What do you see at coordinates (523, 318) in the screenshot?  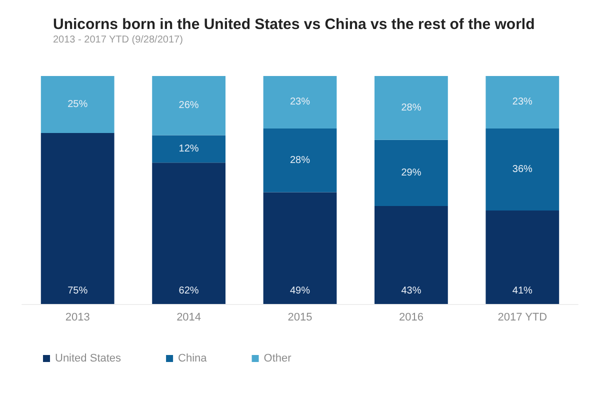 I see `x-tick-label: 2017 YTD` at bounding box center [523, 318].